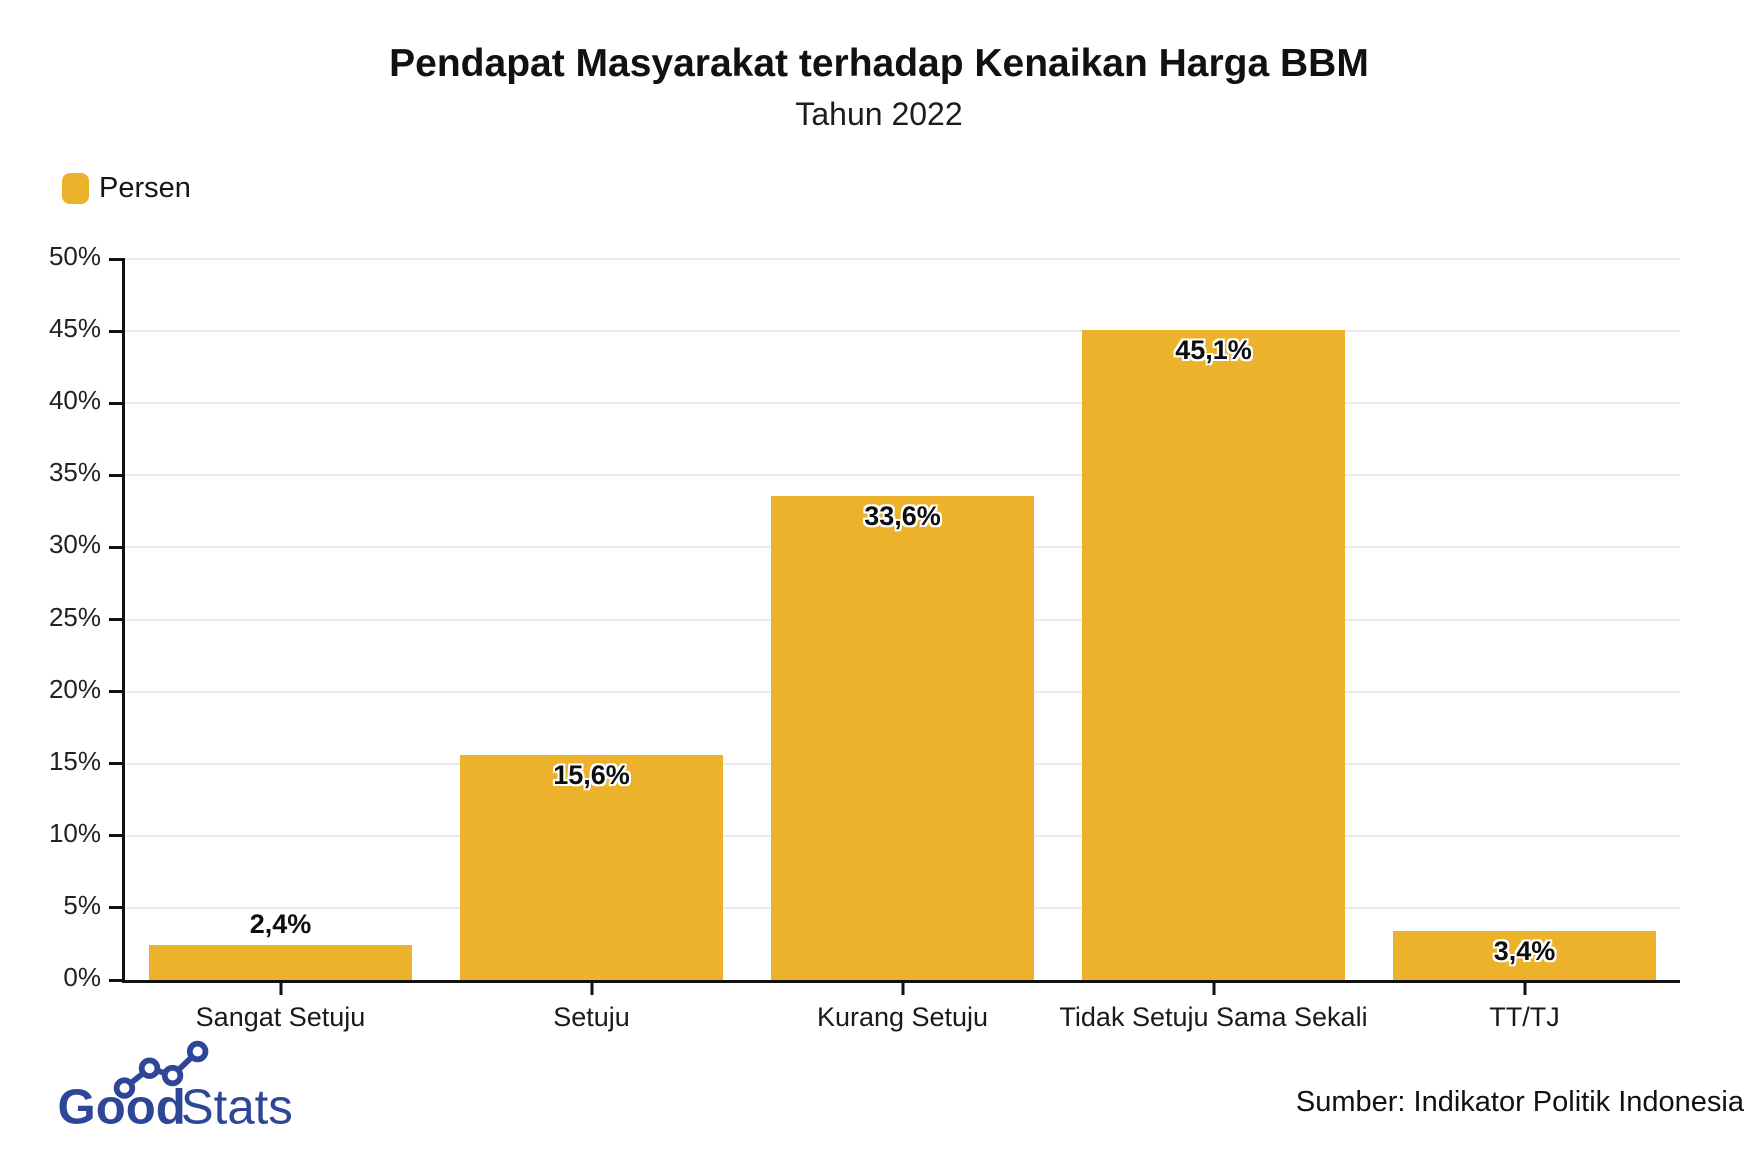  Describe the element at coordinates (902, 515) in the screenshot. I see `bar-value-label-kurang-setuju: 33,6%` at that location.